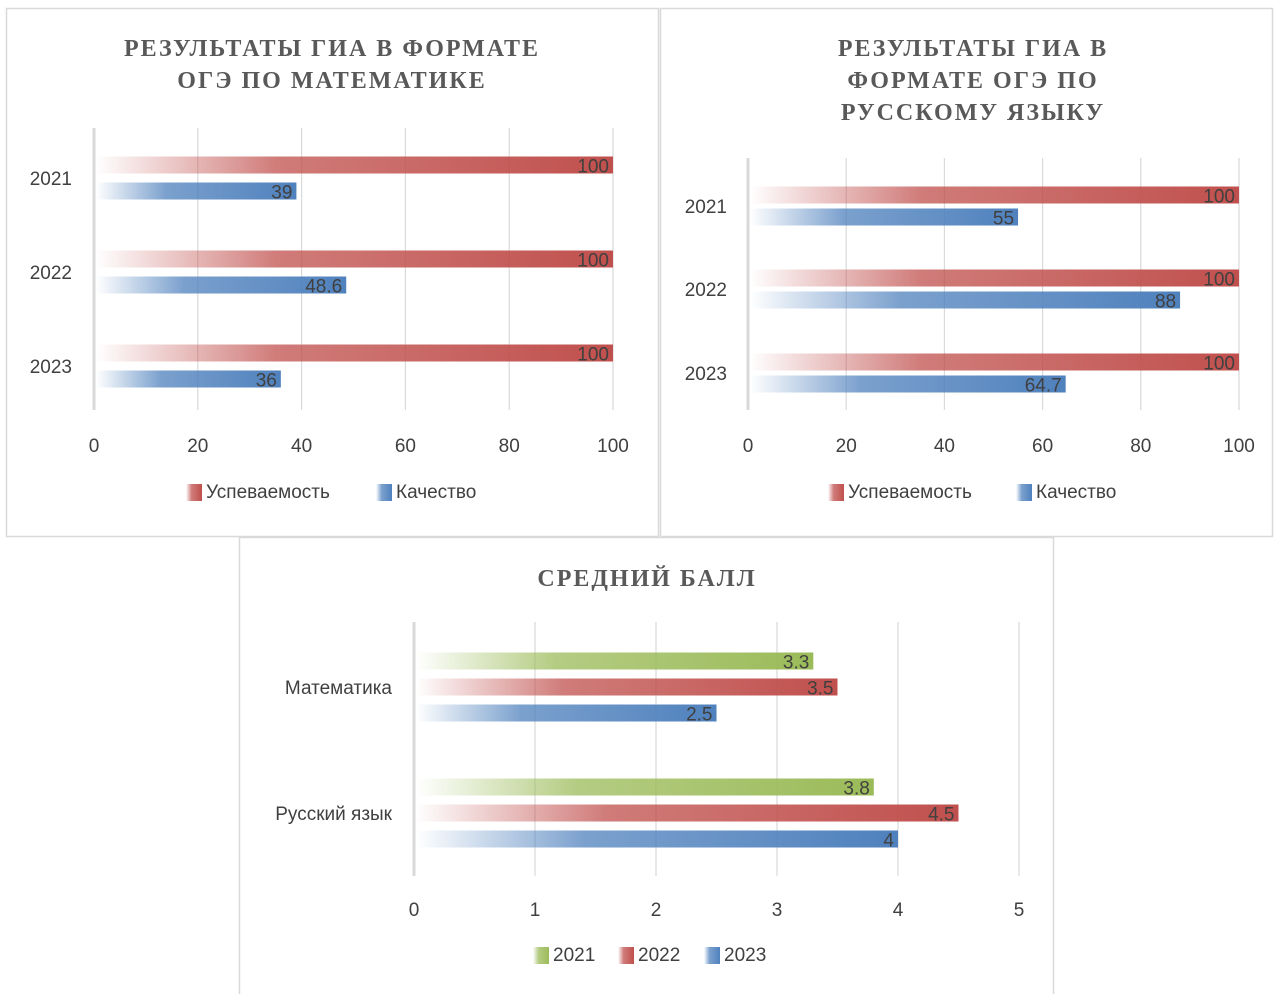 This screenshot has width=1279, height=994. I want to click on chart-title-line: РУССКОМУ ЯЗЫКУ, so click(973, 113).